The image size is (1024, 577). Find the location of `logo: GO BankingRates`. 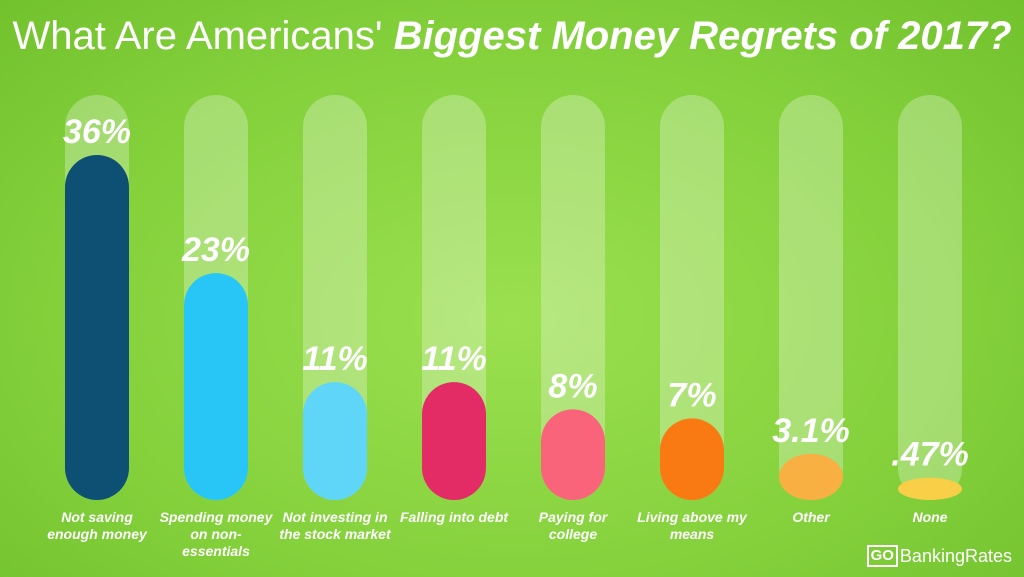

logo: GO BankingRates is located at coordinates (939, 556).